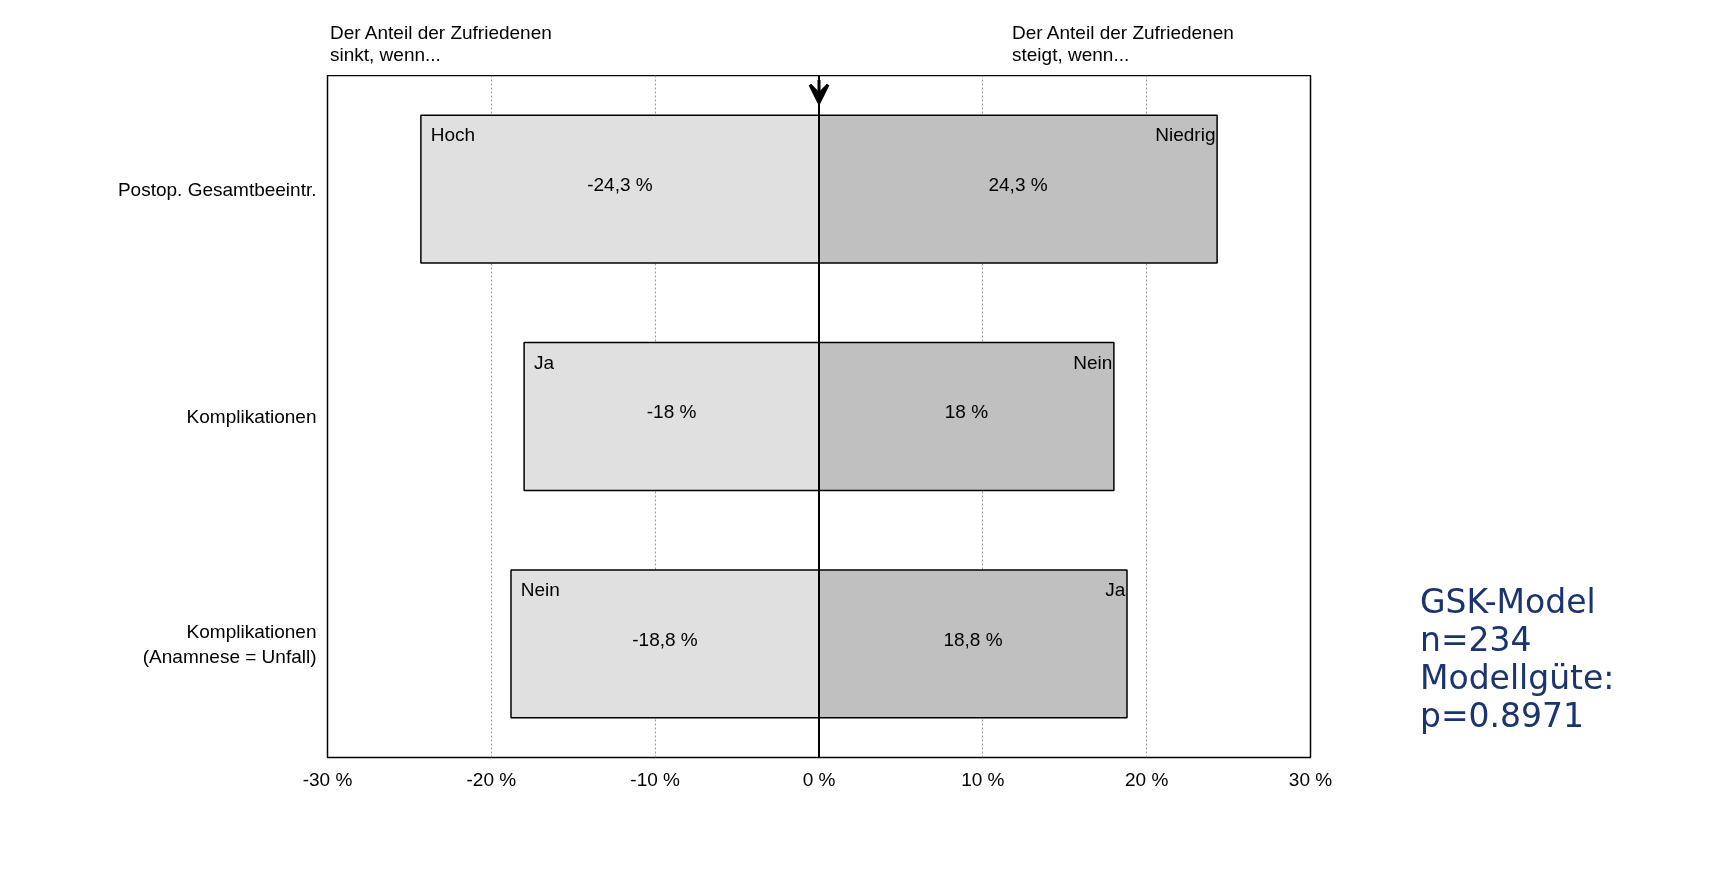  Describe the element at coordinates (1147, 779) in the screenshot. I see `x-tick-label: 20 %` at that location.